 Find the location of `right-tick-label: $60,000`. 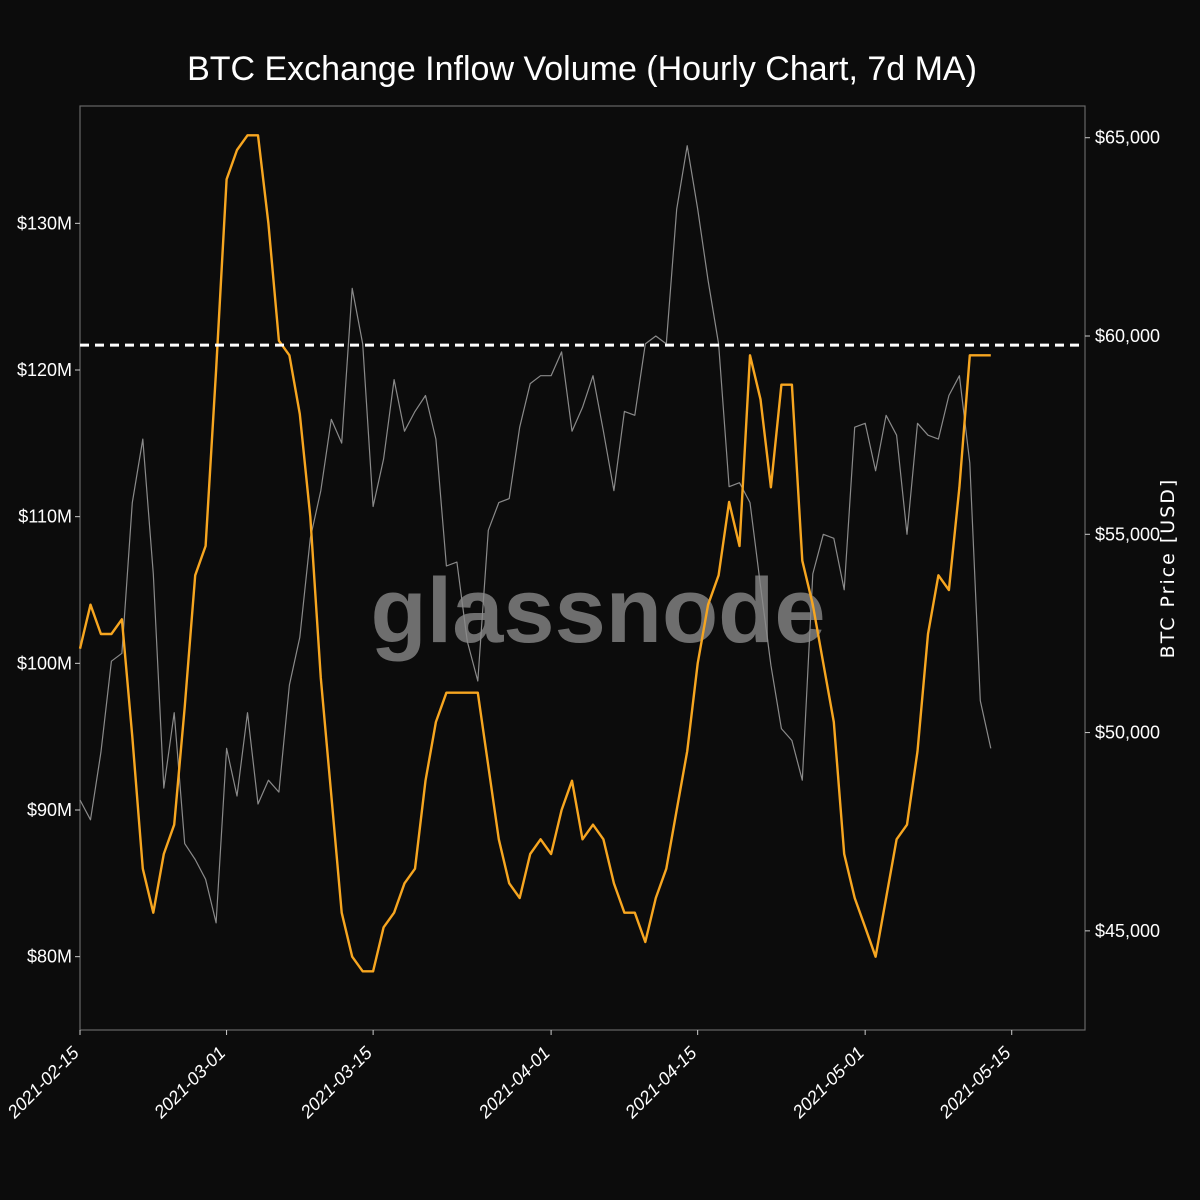

right-tick-label: $60,000 is located at coordinates (1127, 336).